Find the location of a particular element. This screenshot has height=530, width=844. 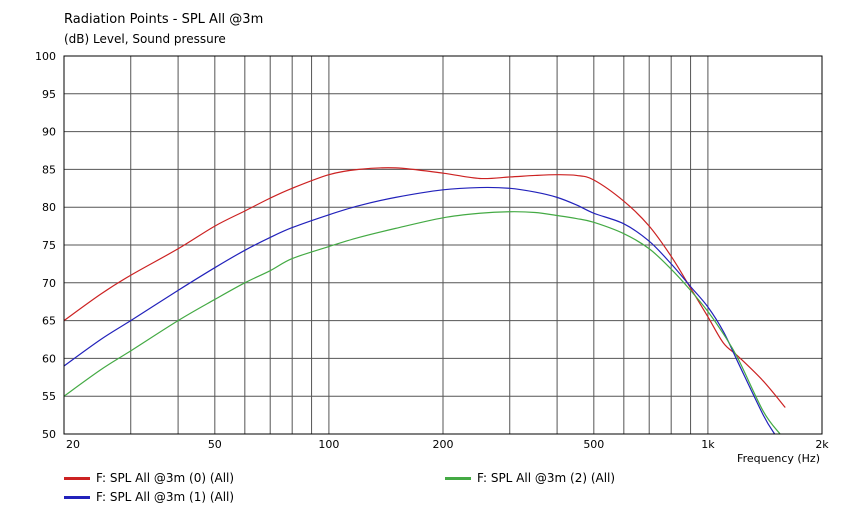

legend-label: F: SPL All @3m (1) (All) is located at coordinates (165, 497).